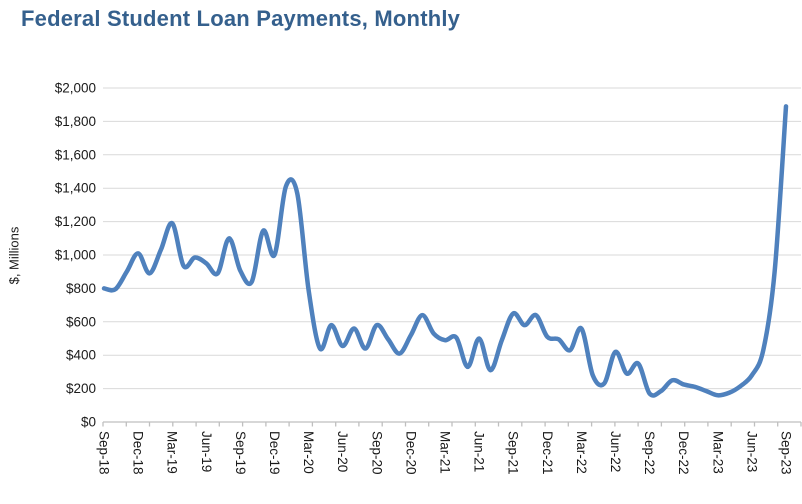 Image resolution: width=802 pixels, height=504 pixels. Describe the element at coordinates (75, 255) in the screenshot. I see `y-axis-tick-label: $1,000` at that location.